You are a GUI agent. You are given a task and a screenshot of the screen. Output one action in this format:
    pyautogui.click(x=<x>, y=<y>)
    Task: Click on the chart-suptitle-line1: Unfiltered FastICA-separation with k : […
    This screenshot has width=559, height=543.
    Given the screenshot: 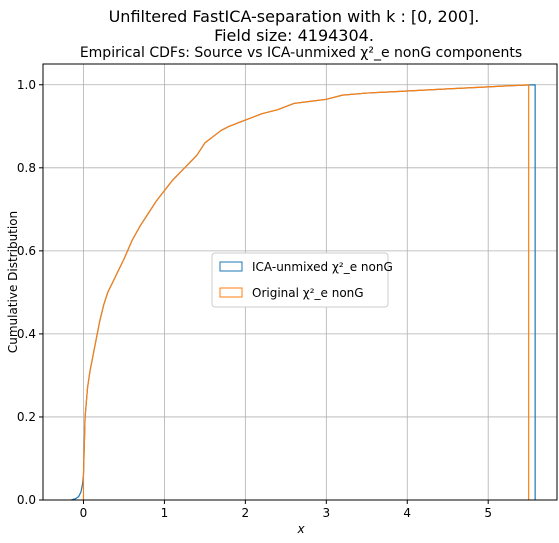 What is the action you would take?
    pyautogui.click(x=294, y=16)
    